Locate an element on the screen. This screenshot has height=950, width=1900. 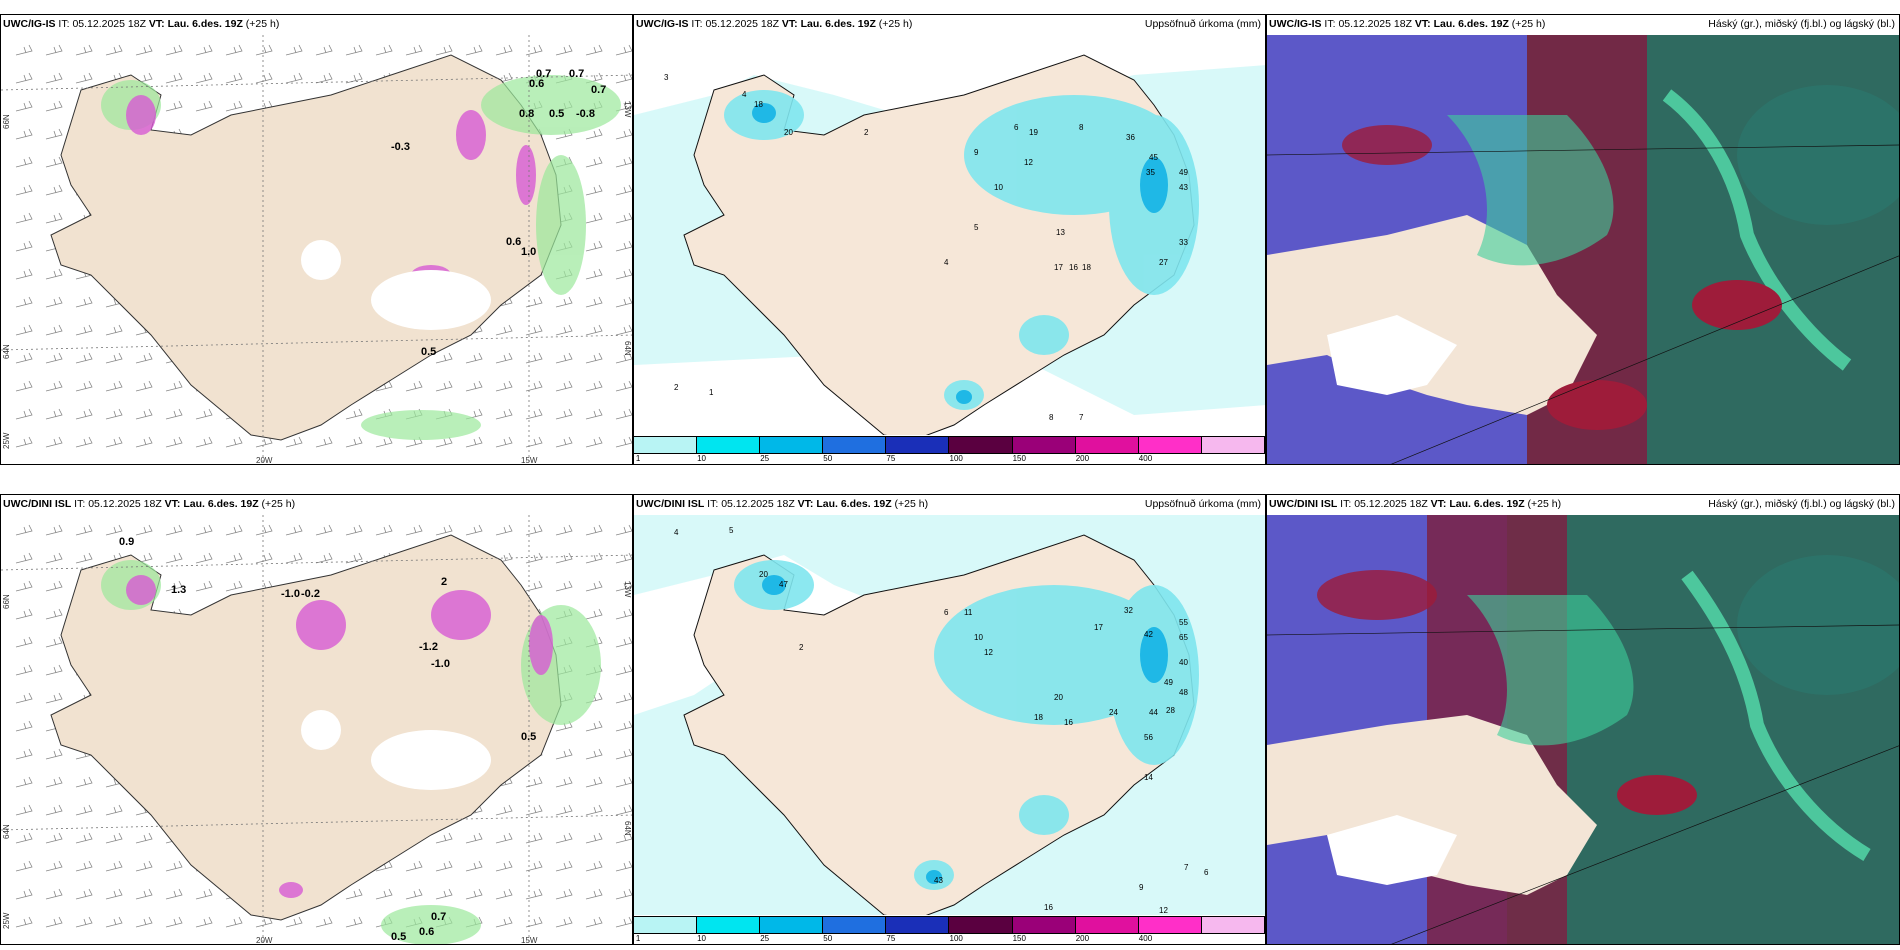
temp-label: 0.5 is located at coordinates (528, 737).